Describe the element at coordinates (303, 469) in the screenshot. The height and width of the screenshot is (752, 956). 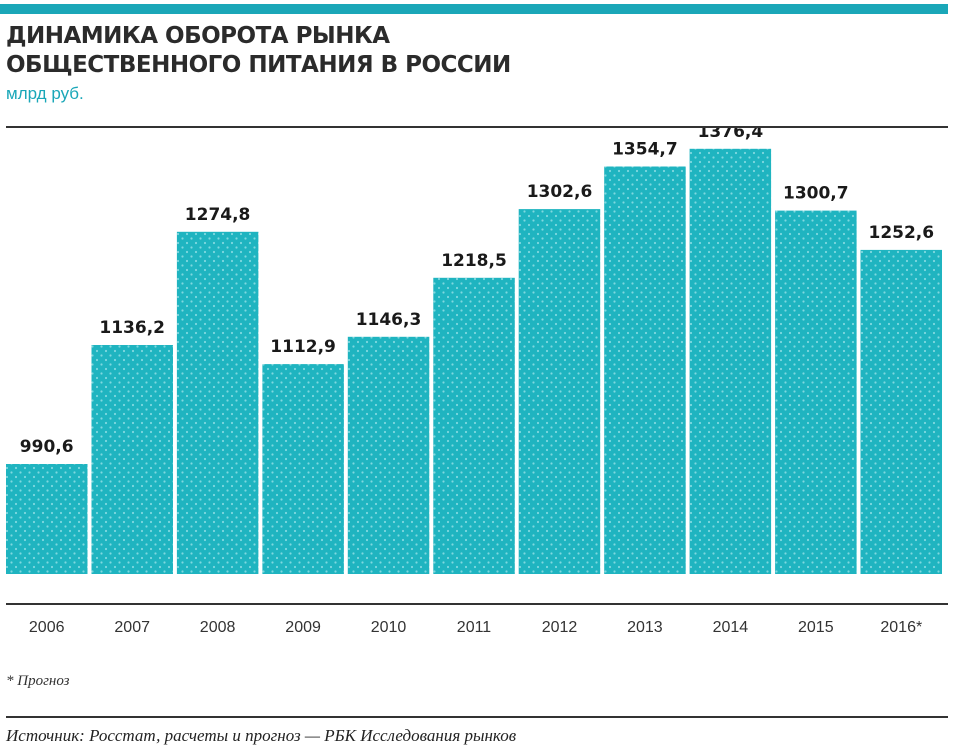
I see `bar-2009` at that location.